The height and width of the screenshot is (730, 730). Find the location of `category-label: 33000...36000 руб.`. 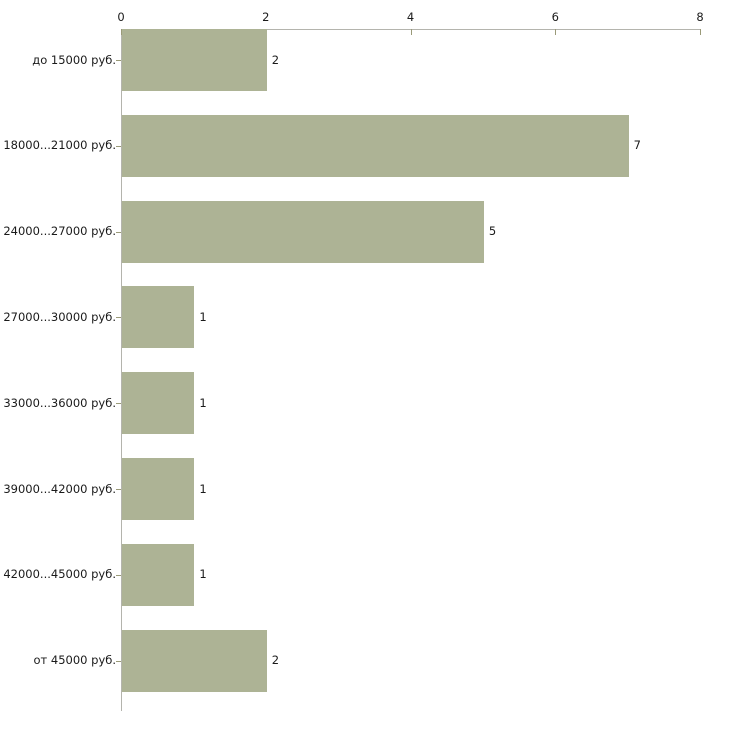

category-label: 33000...36000 руб. is located at coordinates (59, 402).